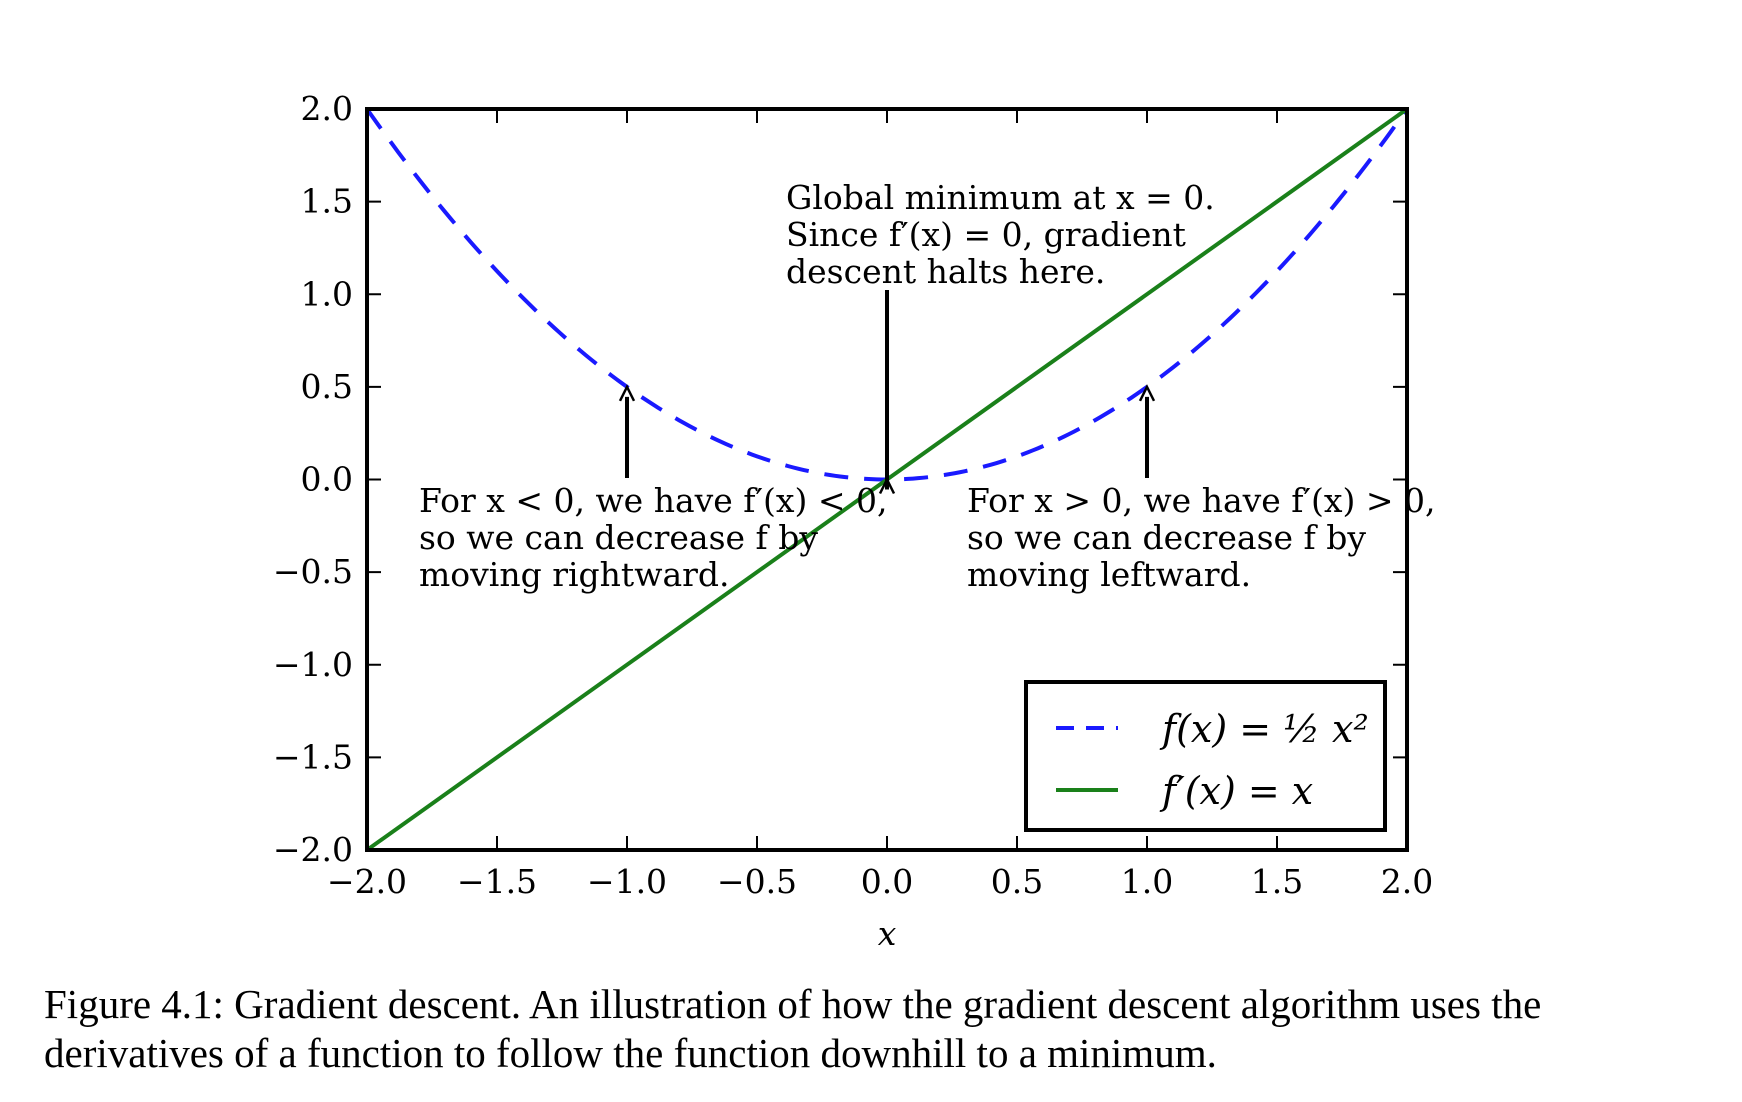 The width and height of the screenshot is (1742, 1102). Describe the element at coordinates (574, 574) in the screenshot. I see `annotation-text-line: moving rightward.` at that location.